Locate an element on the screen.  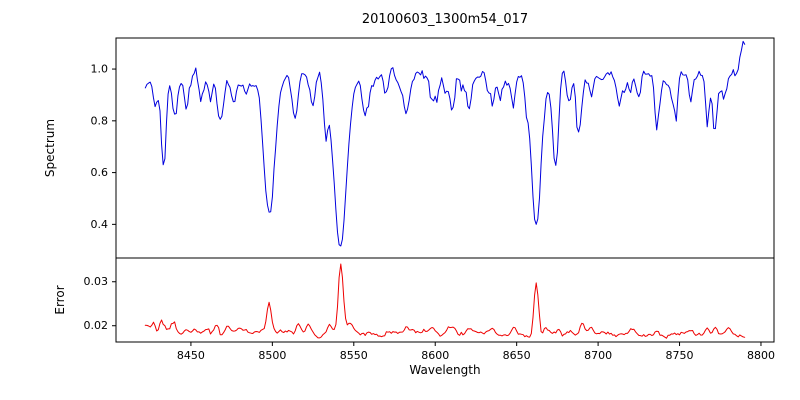
y-axis-label-error: Error is located at coordinates (60, 300).